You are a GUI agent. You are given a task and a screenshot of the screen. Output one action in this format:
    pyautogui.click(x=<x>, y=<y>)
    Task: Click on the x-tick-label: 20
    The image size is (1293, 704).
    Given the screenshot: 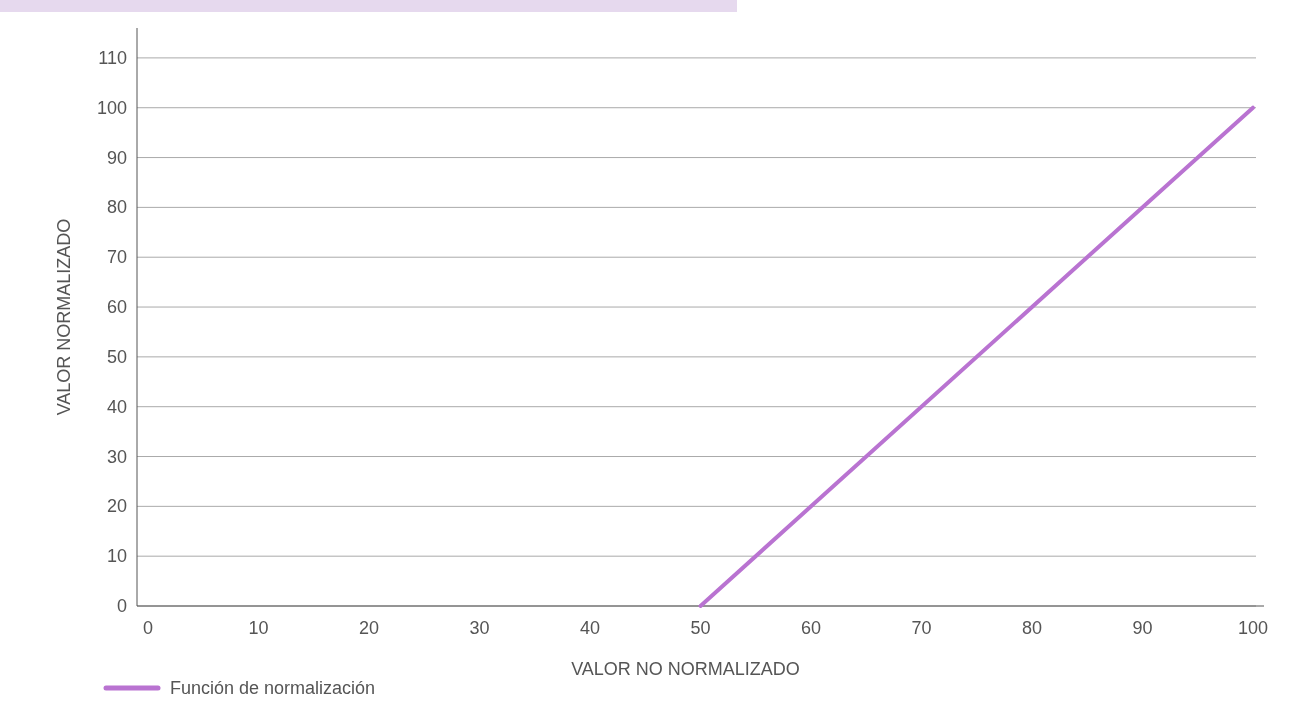 What is the action you would take?
    pyautogui.click(x=369, y=628)
    